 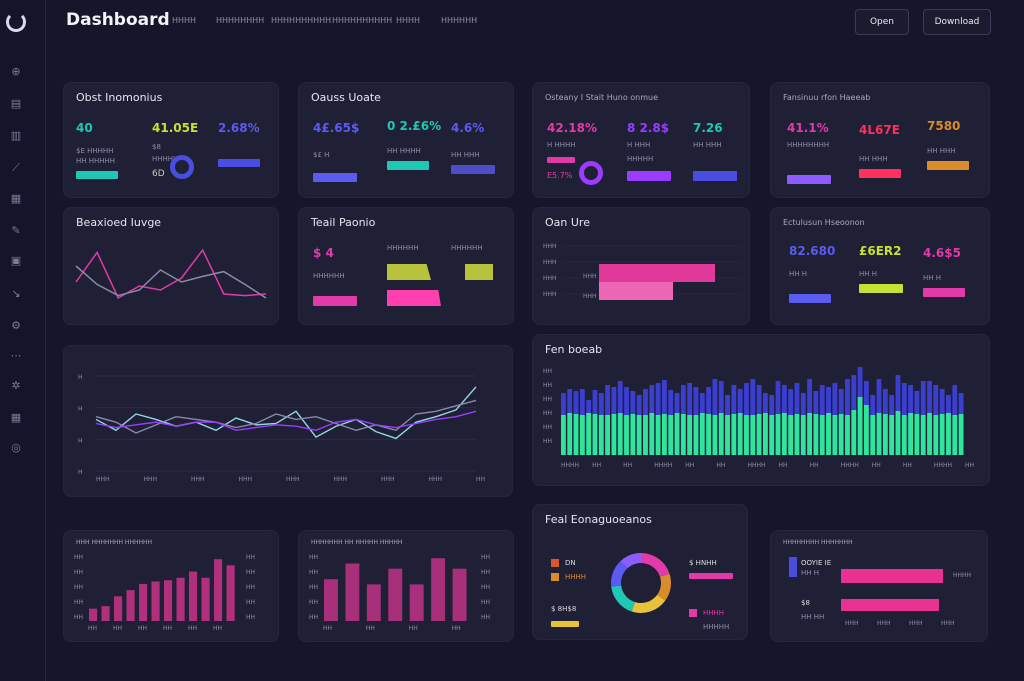 I want to click on table-icon: ▦, so click(x=16, y=417).